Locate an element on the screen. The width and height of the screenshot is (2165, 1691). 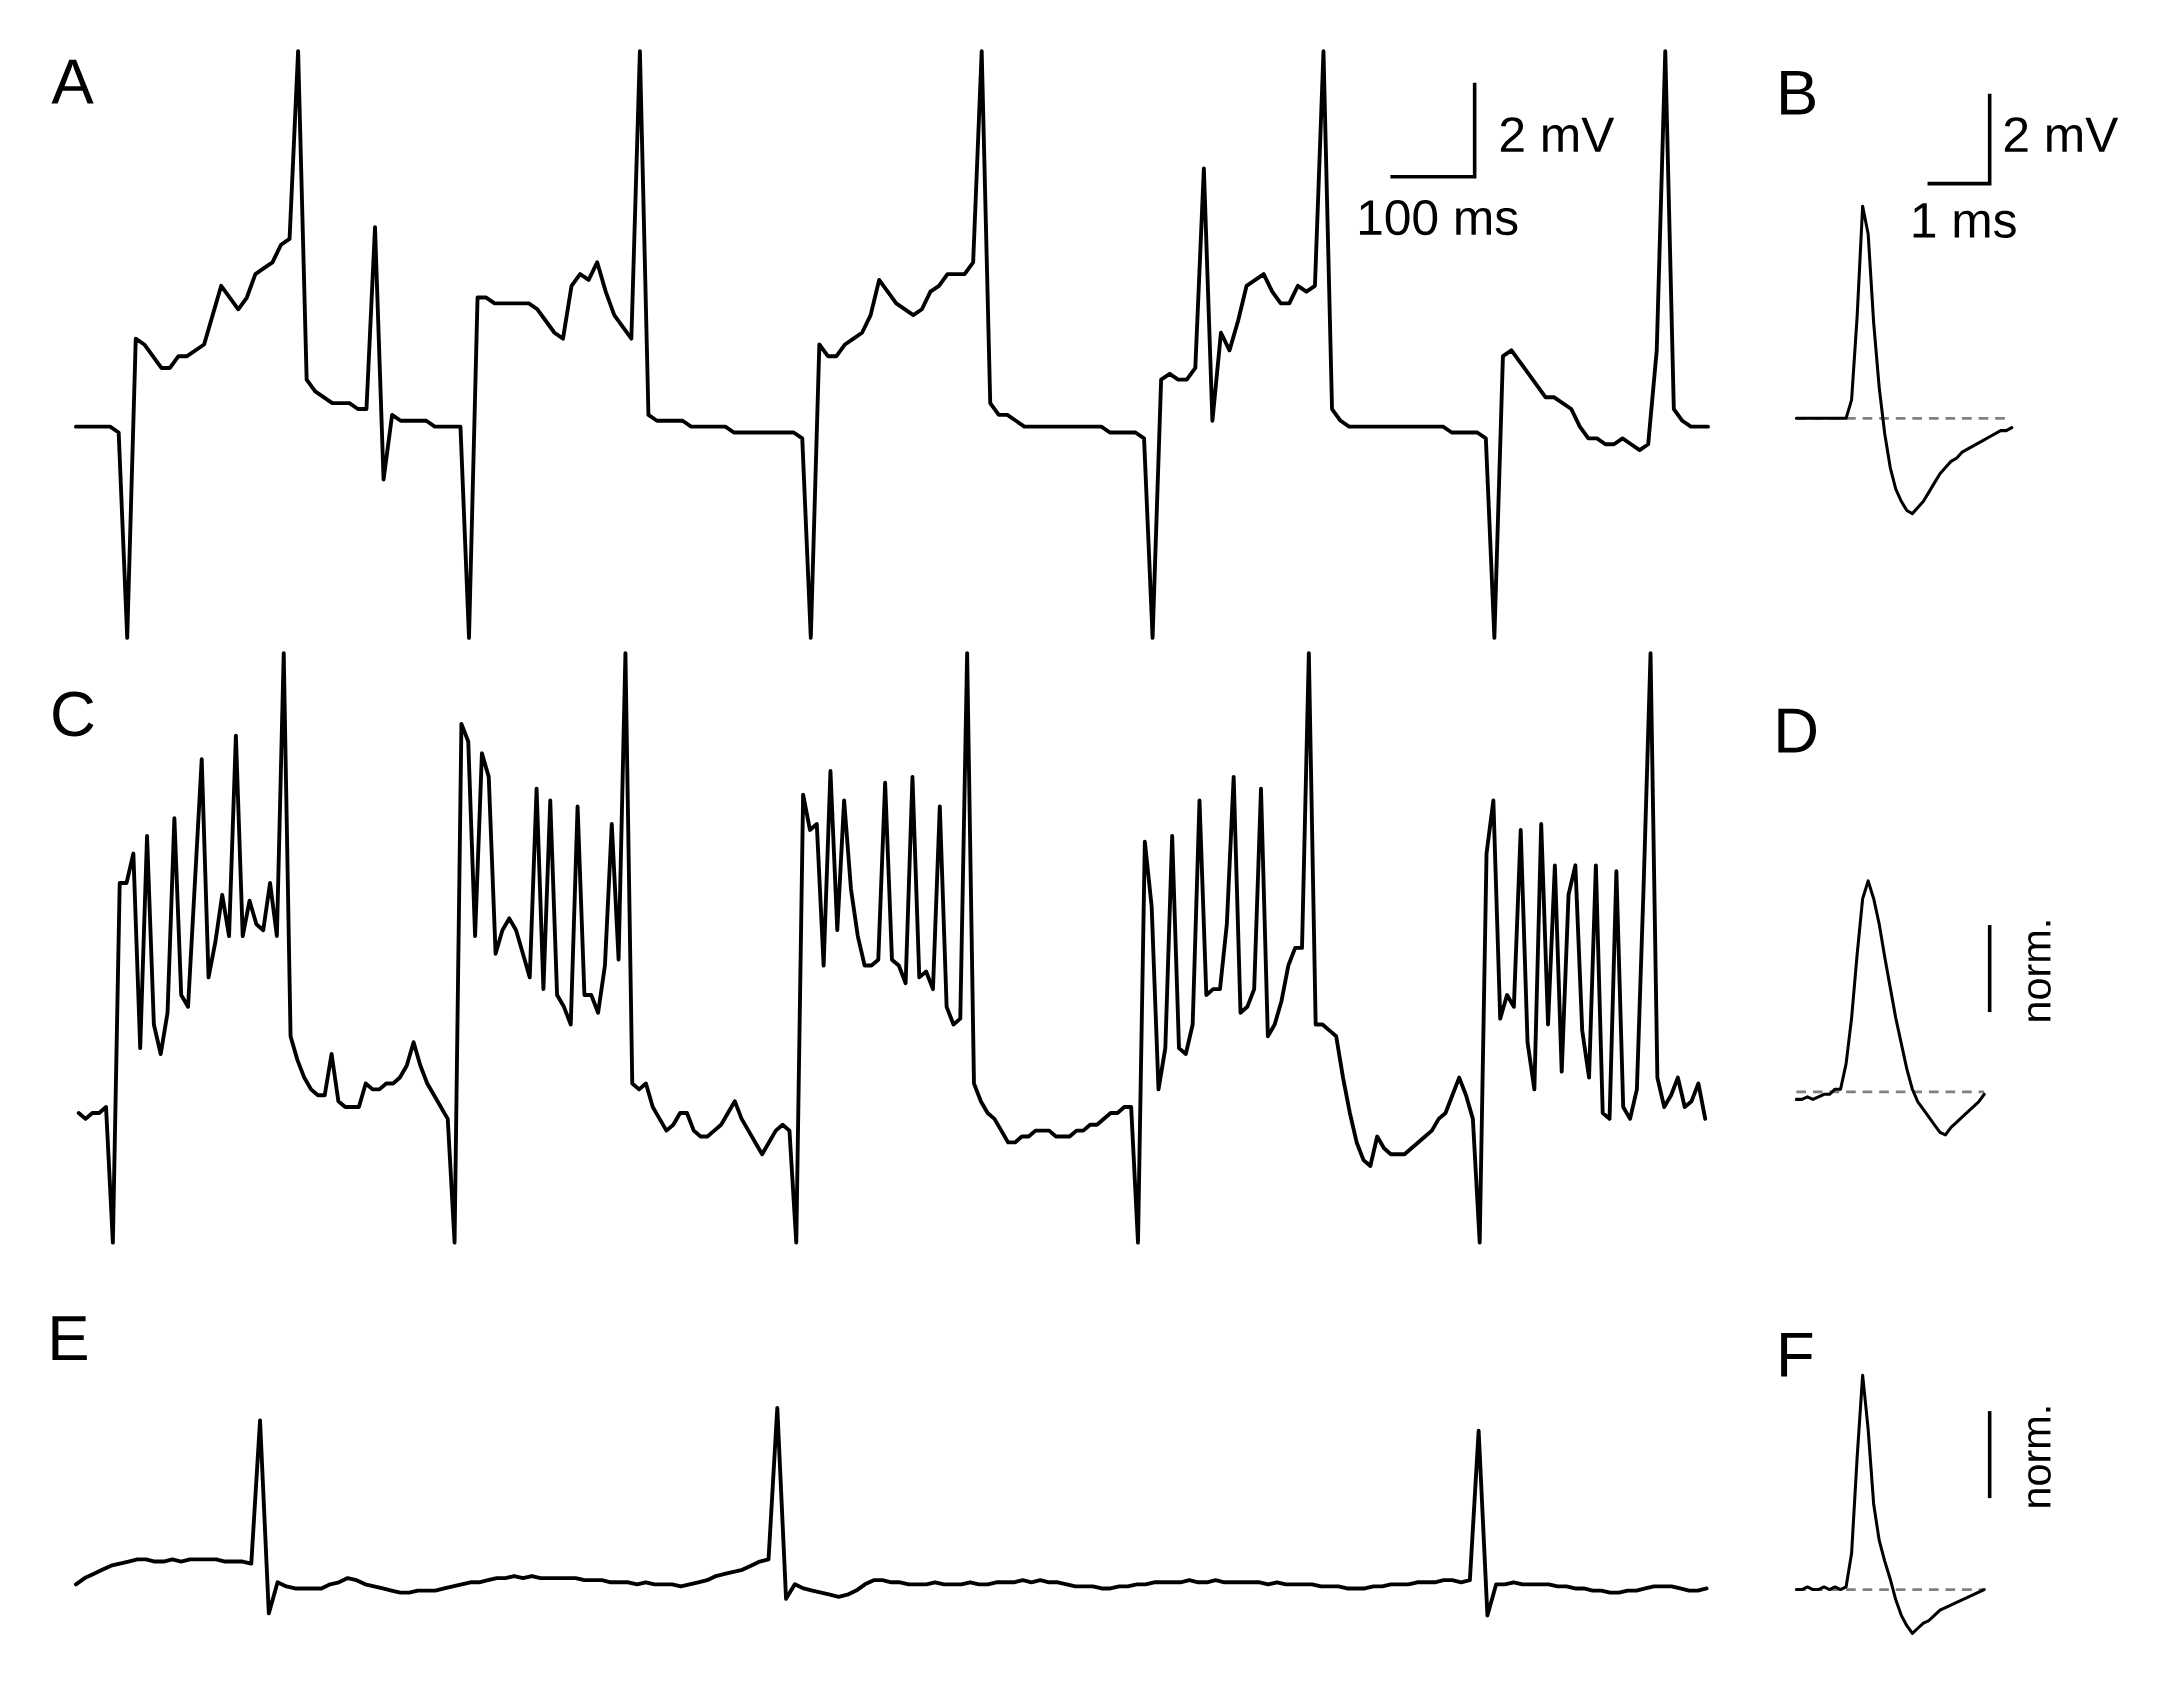
text: 2 mV is located at coordinates (2061, 134).